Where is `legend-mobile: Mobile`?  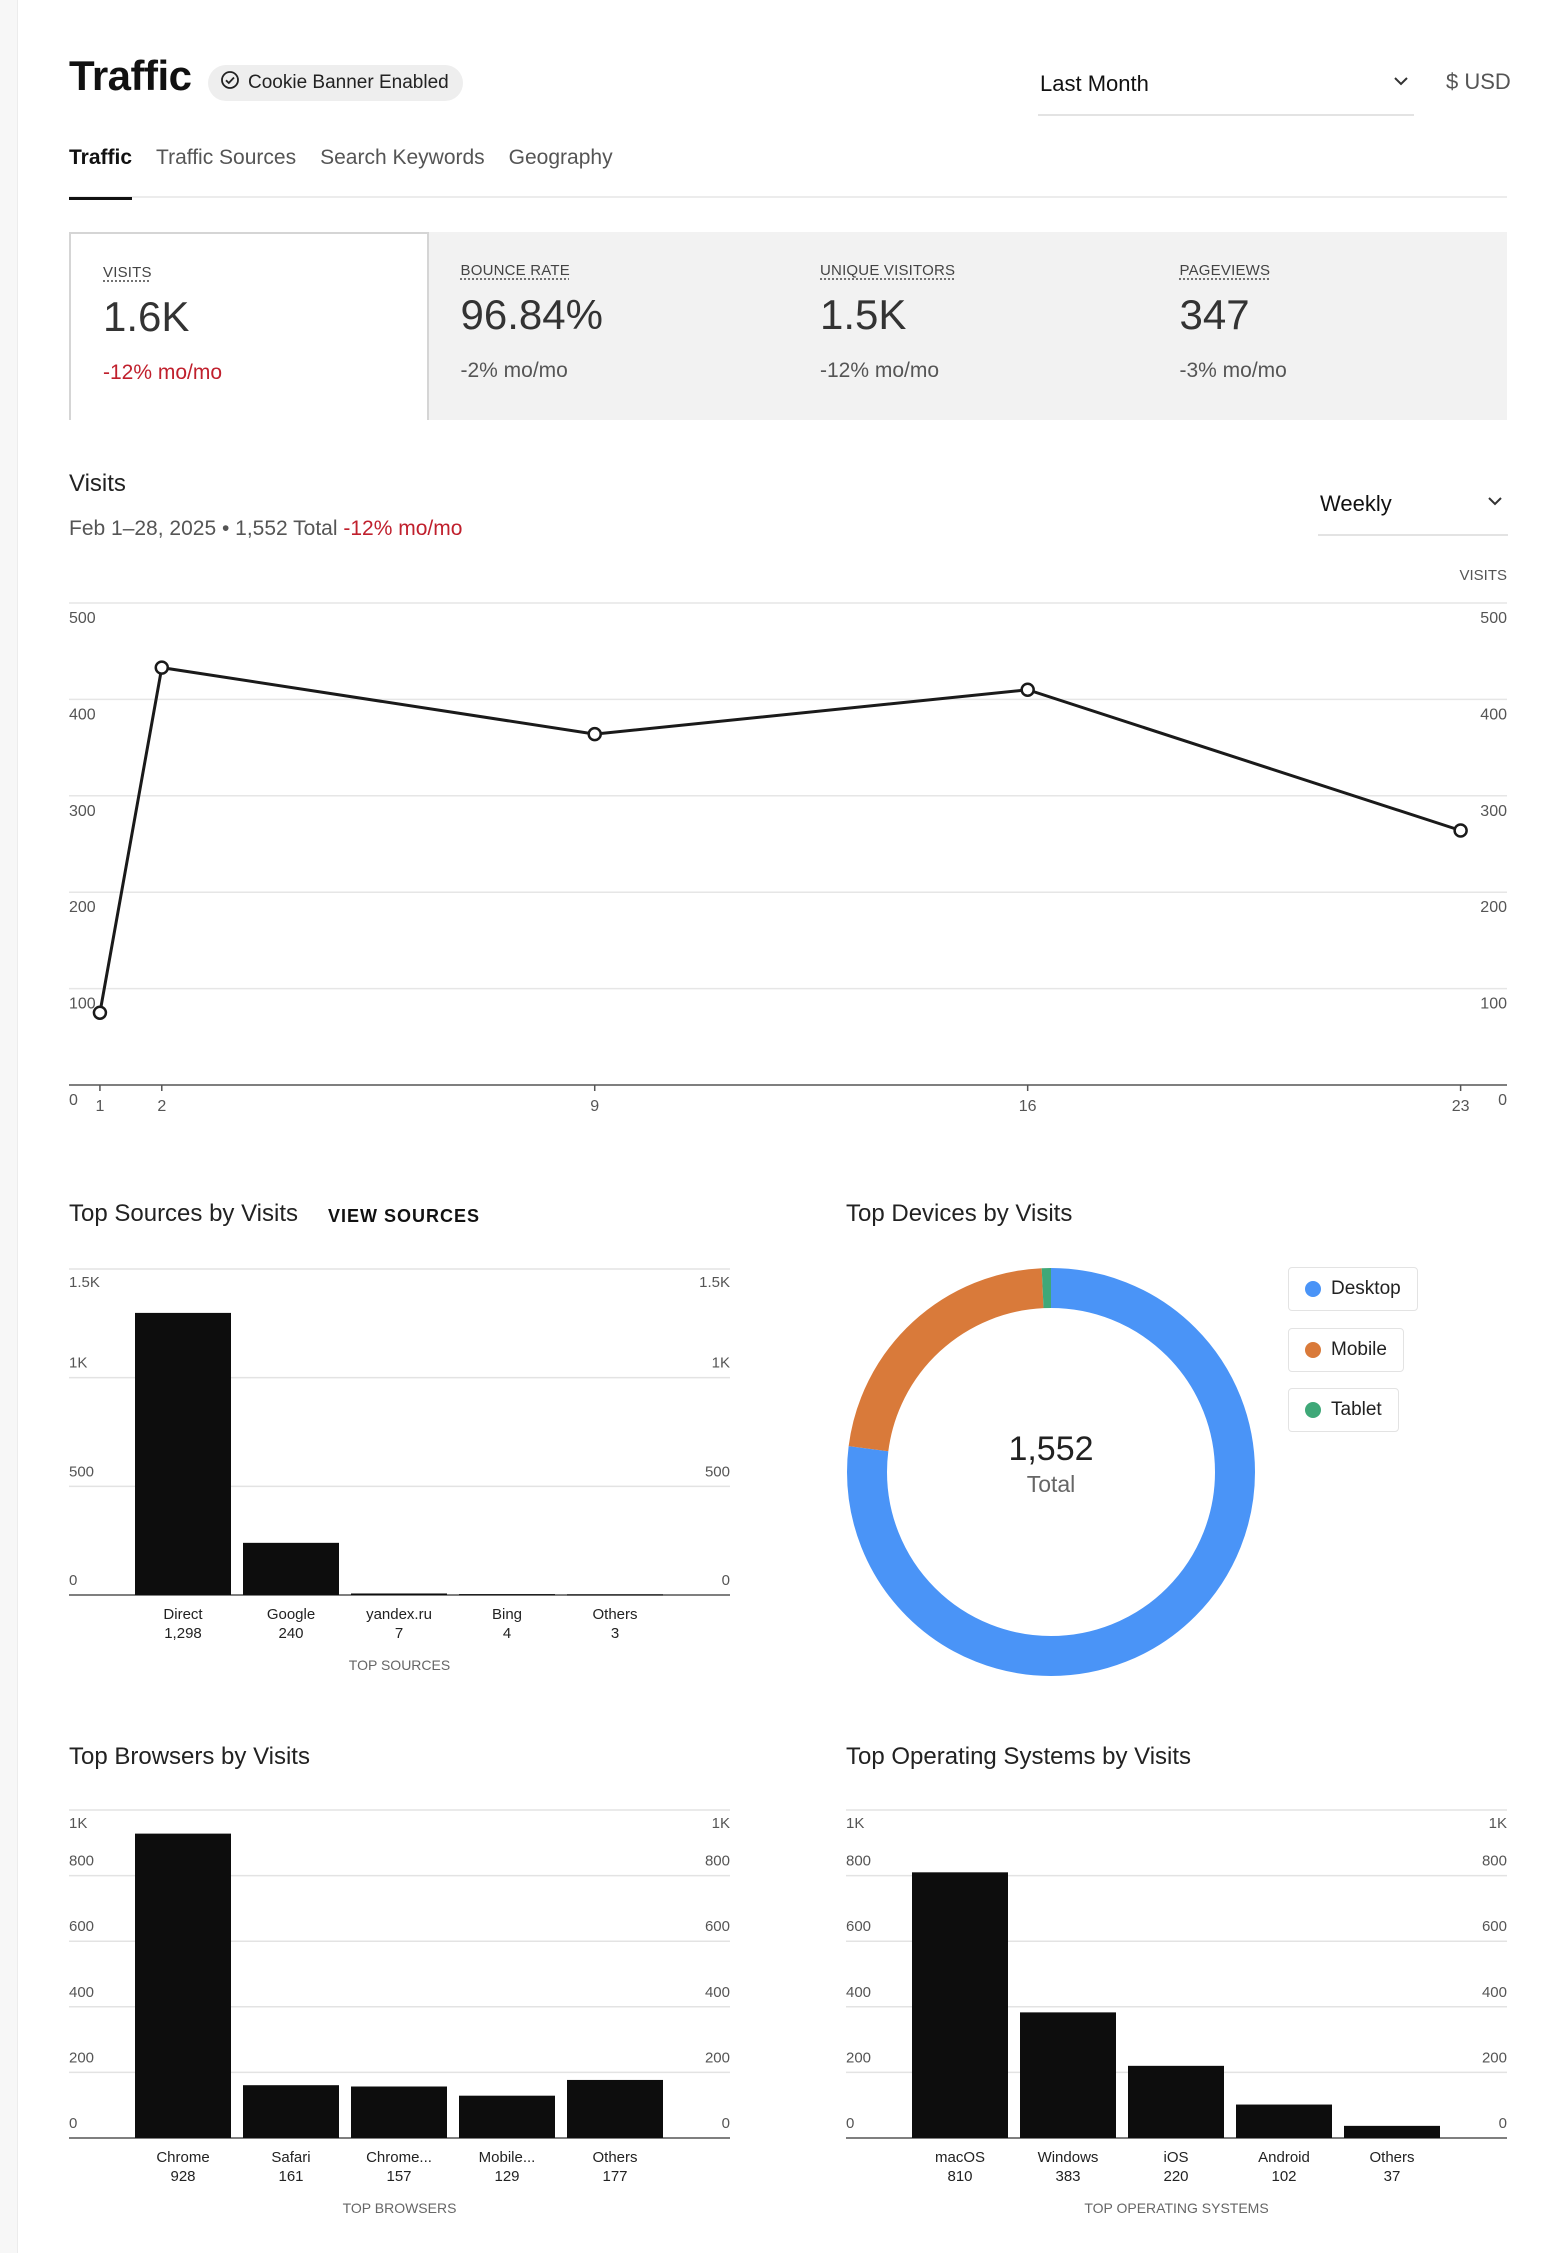
legend-mobile: Mobile is located at coordinates (1346, 1350).